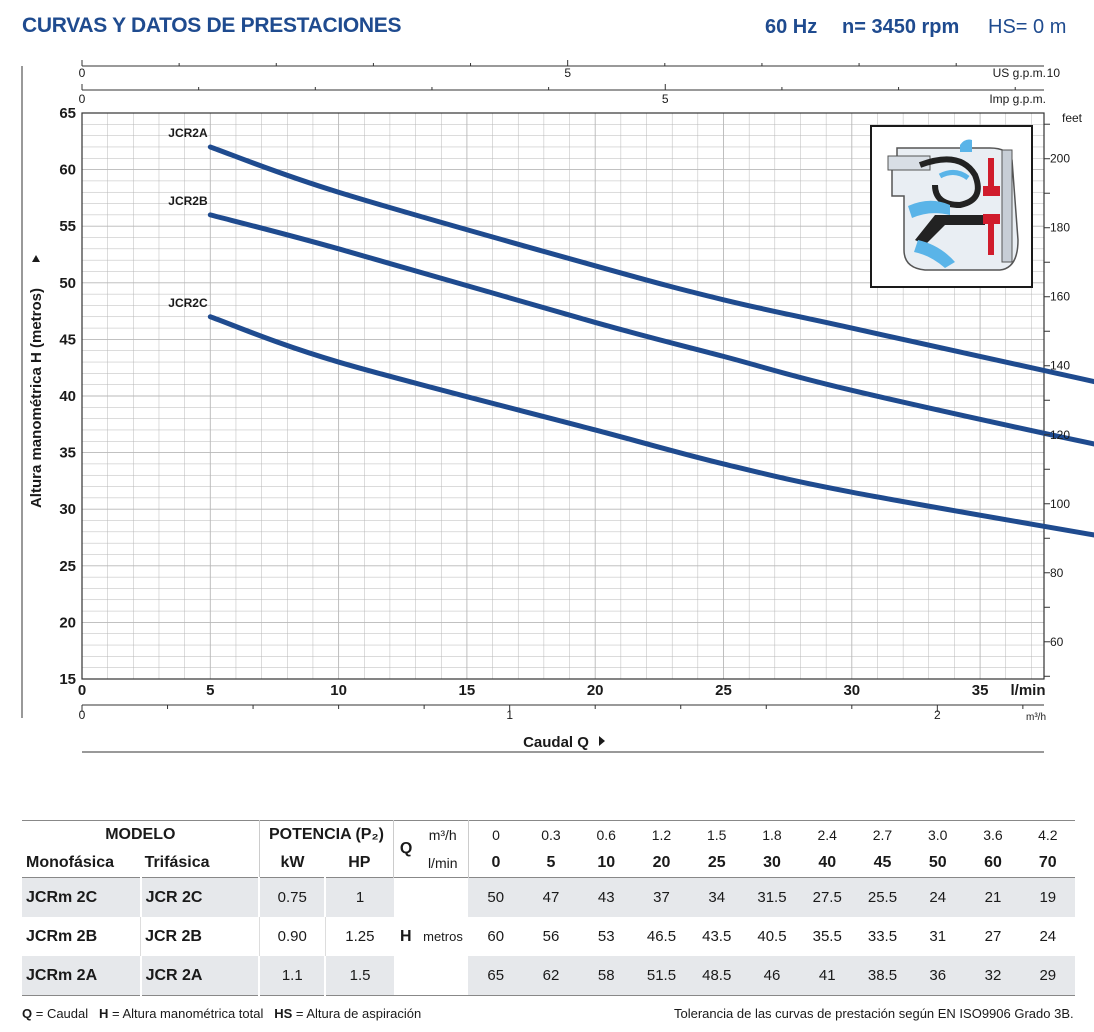  What do you see at coordinates (62, 936) in the screenshot?
I see `model-mono: JCRm 2B` at bounding box center [62, 936].